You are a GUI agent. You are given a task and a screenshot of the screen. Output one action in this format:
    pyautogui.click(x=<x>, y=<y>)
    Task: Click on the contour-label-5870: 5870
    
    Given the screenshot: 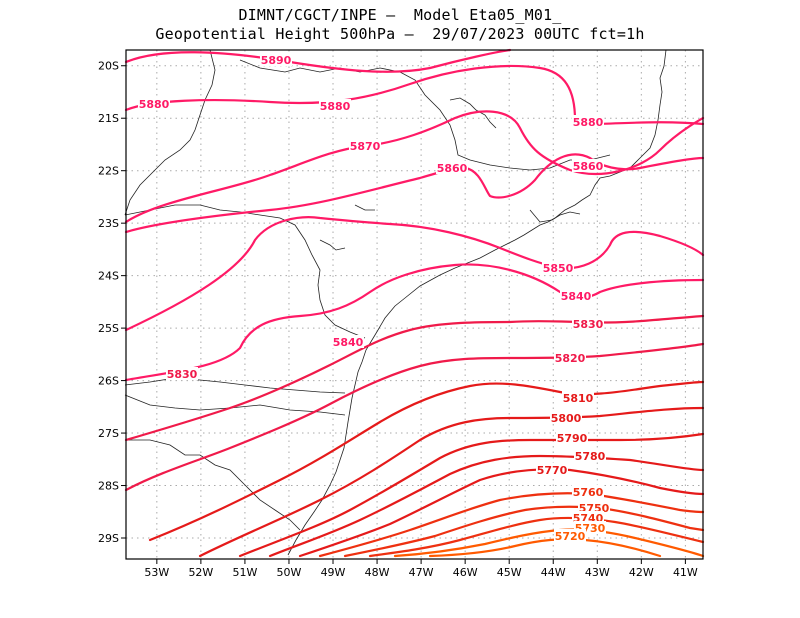 What is the action you would take?
    pyautogui.click(x=365, y=146)
    